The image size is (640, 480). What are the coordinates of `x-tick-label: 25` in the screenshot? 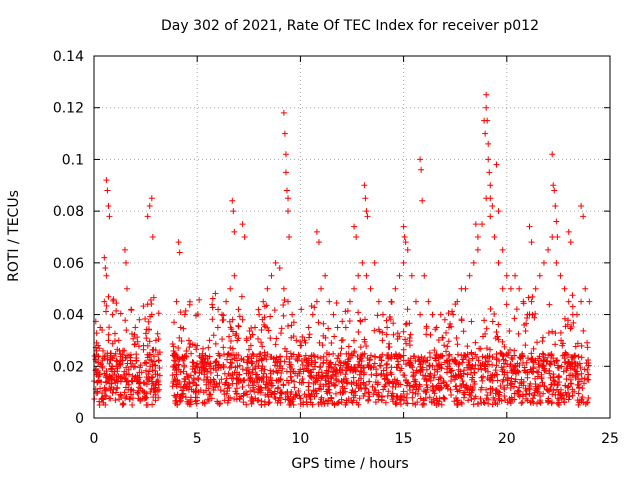 It's located at (610, 439).